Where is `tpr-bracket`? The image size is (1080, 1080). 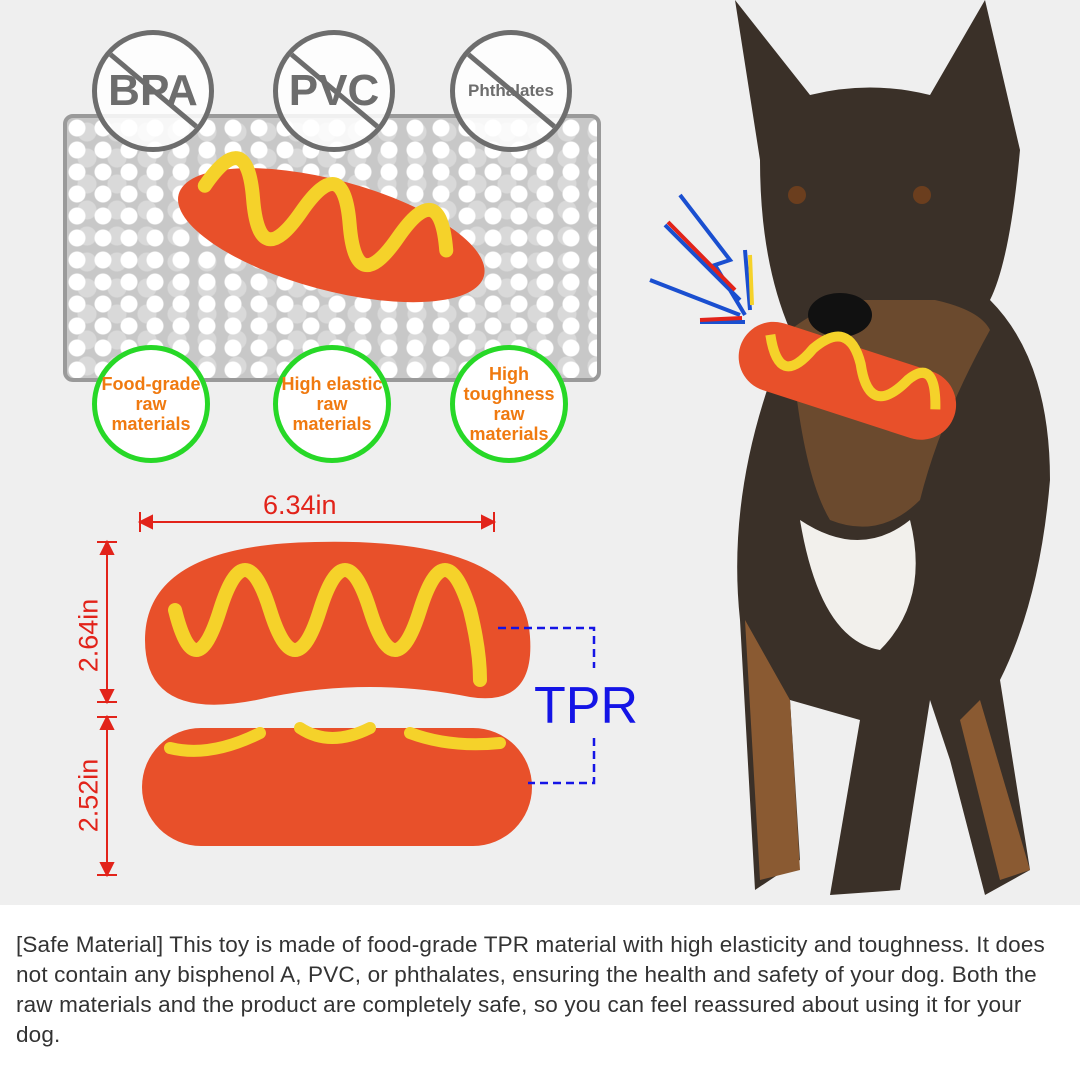 tpr-bracket is located at coordinates (547, 705).